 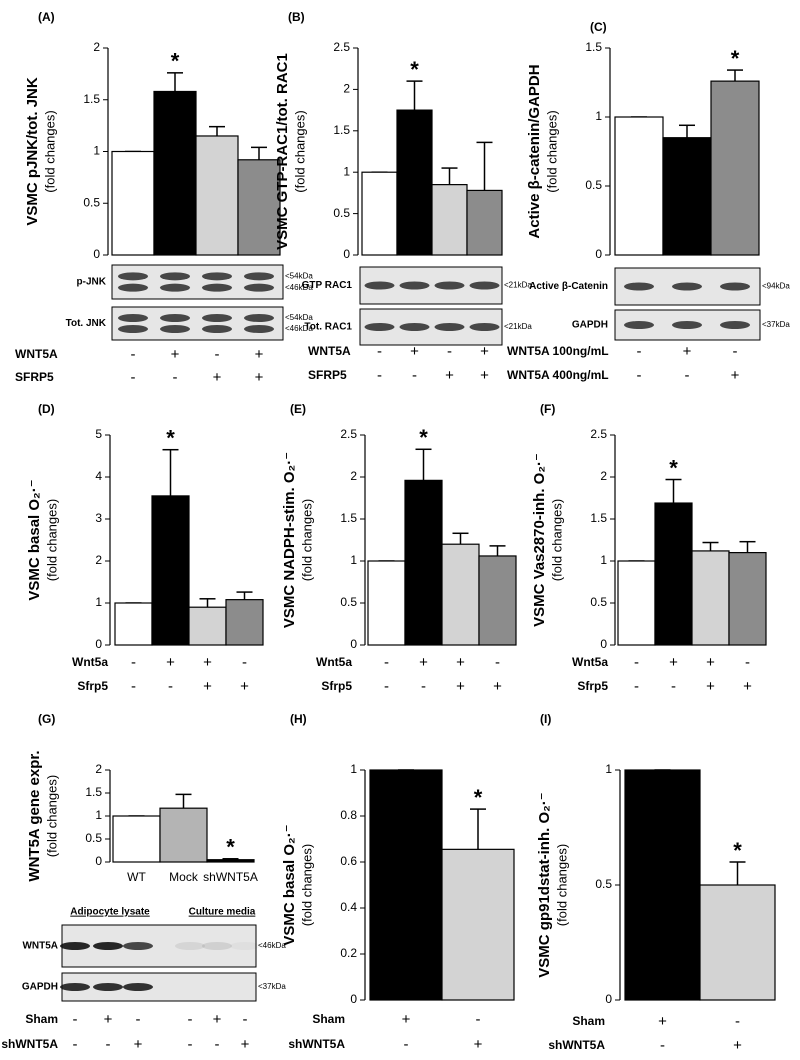 I want to click on x-tick-label: Mock, so click(x=184, y=877).